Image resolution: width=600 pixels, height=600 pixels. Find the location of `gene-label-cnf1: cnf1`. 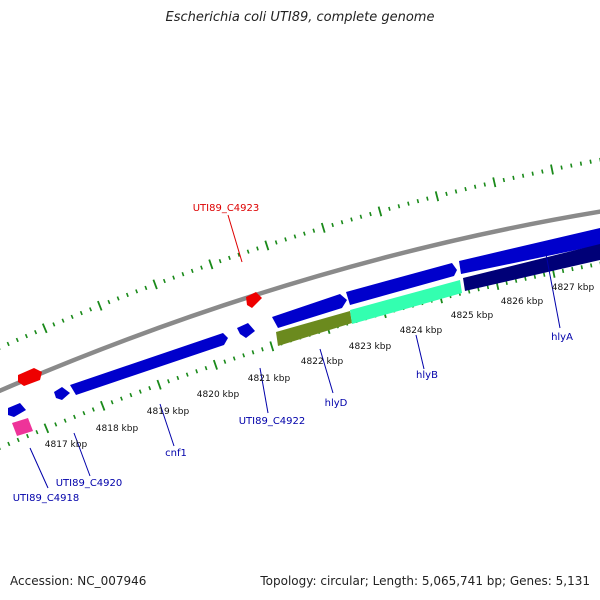

gene-label-cnf1: cnf1 is located at coordinates (176, 453).